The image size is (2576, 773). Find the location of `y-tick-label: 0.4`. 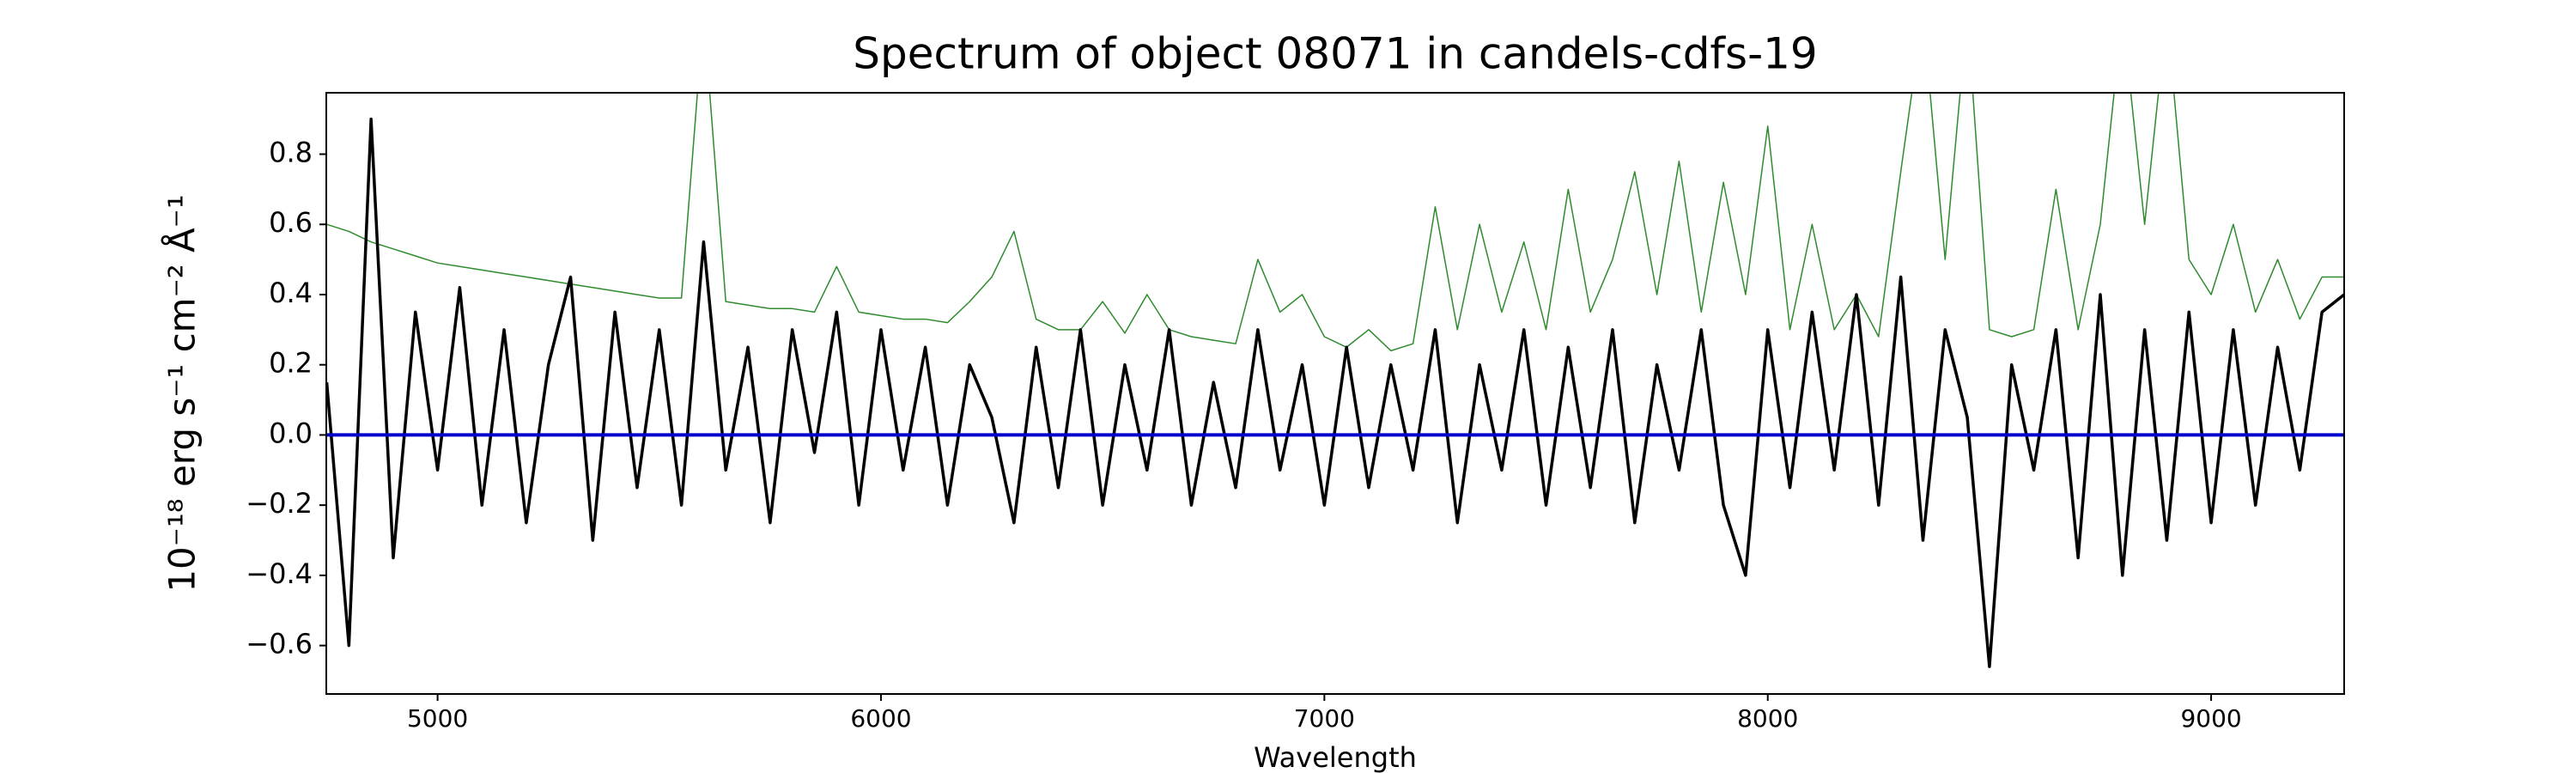

y-tick-label: 0.4 is located at coordinates (291, 293).